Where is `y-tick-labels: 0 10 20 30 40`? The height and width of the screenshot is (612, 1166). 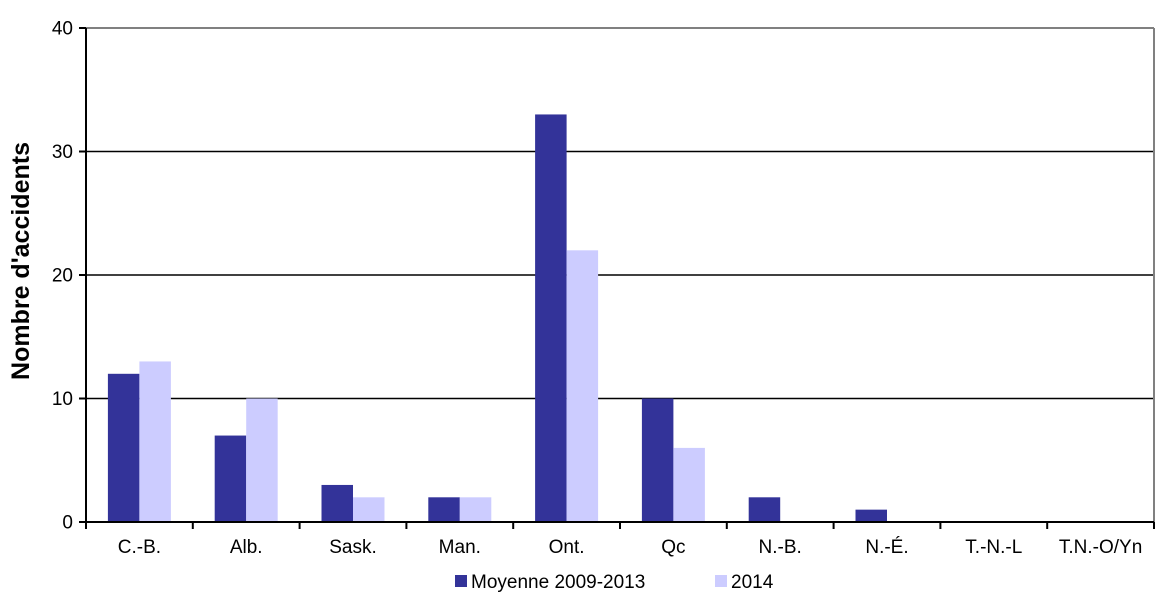
y-tick-labels: 0 10 20 30 40 is located at coordinates (62, 276).